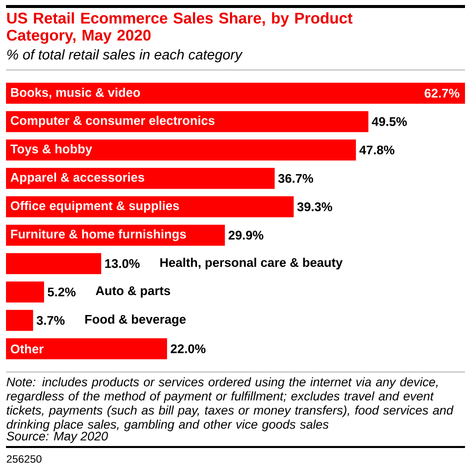 The width and height of the screenshot is (471, 470). Describe the element at coordinates (27, 349) in the screenshot. I see `y-tick-label: Other` at that location.